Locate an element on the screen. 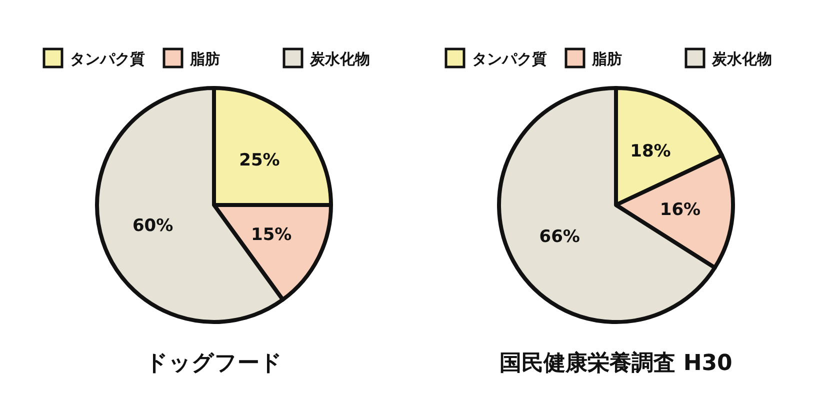 The image size is (829, 400). data-label: 15% is located at coordinates (271, 235).